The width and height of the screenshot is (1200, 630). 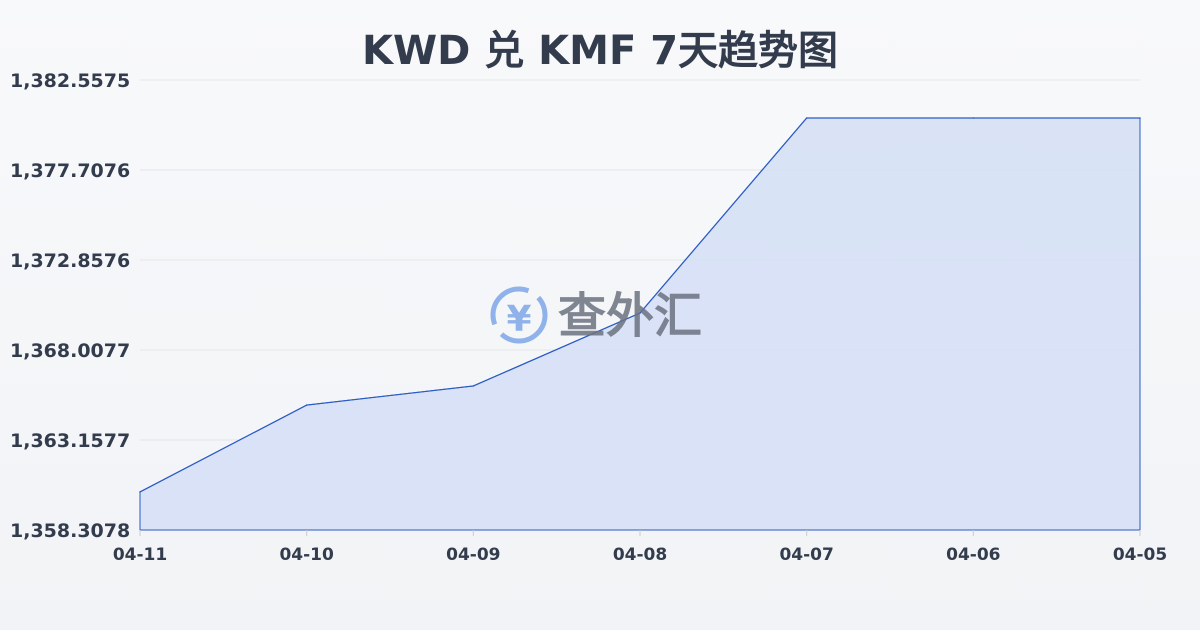 What do you see at coordinates (70, 531) in the screenshot?
I see `y-tick-label: 1,358.3078` at bounding box center [70, 531].